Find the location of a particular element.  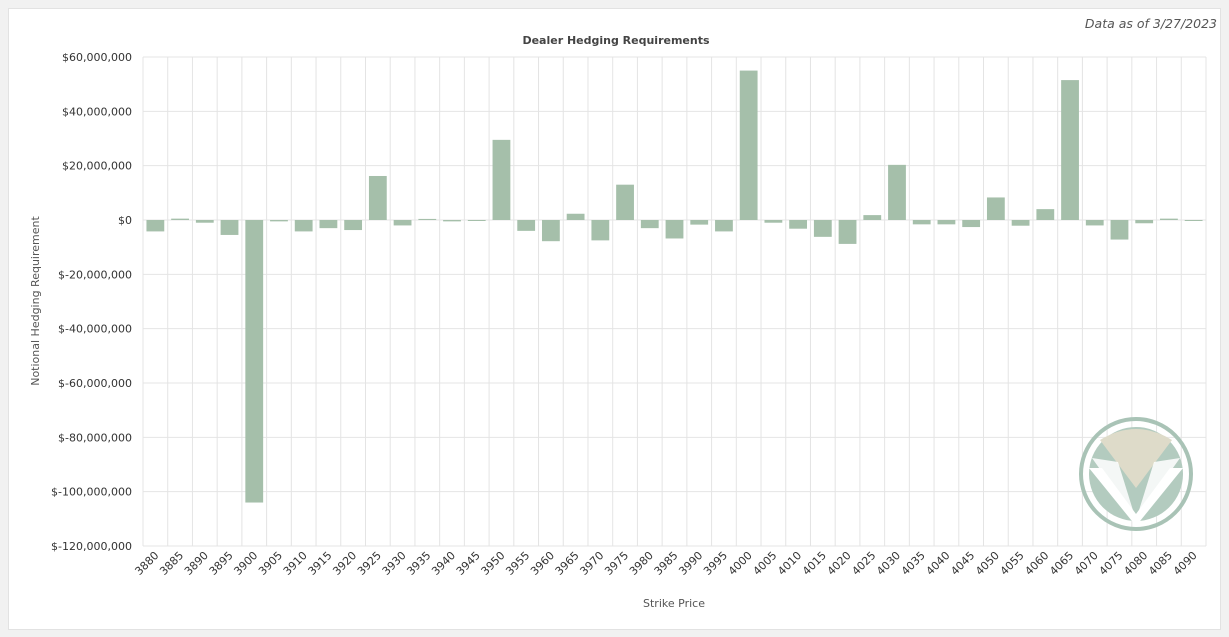

x-tick-label: 4085 is located at coordinates (1160, 563).